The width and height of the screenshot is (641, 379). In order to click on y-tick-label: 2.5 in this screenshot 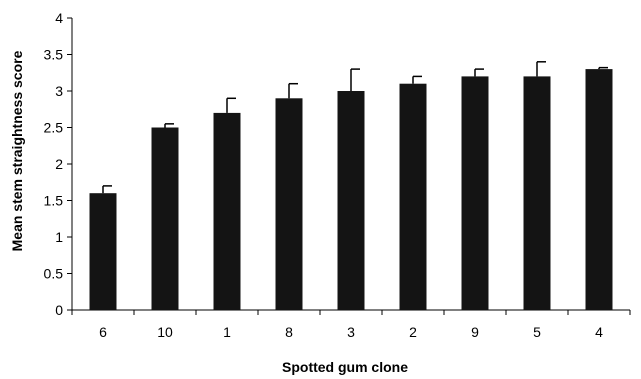, I will do `click(54, 128)`.